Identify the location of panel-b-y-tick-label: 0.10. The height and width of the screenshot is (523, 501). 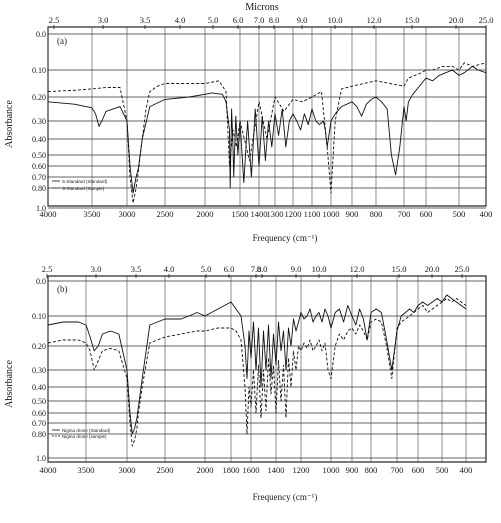
(39, 316).